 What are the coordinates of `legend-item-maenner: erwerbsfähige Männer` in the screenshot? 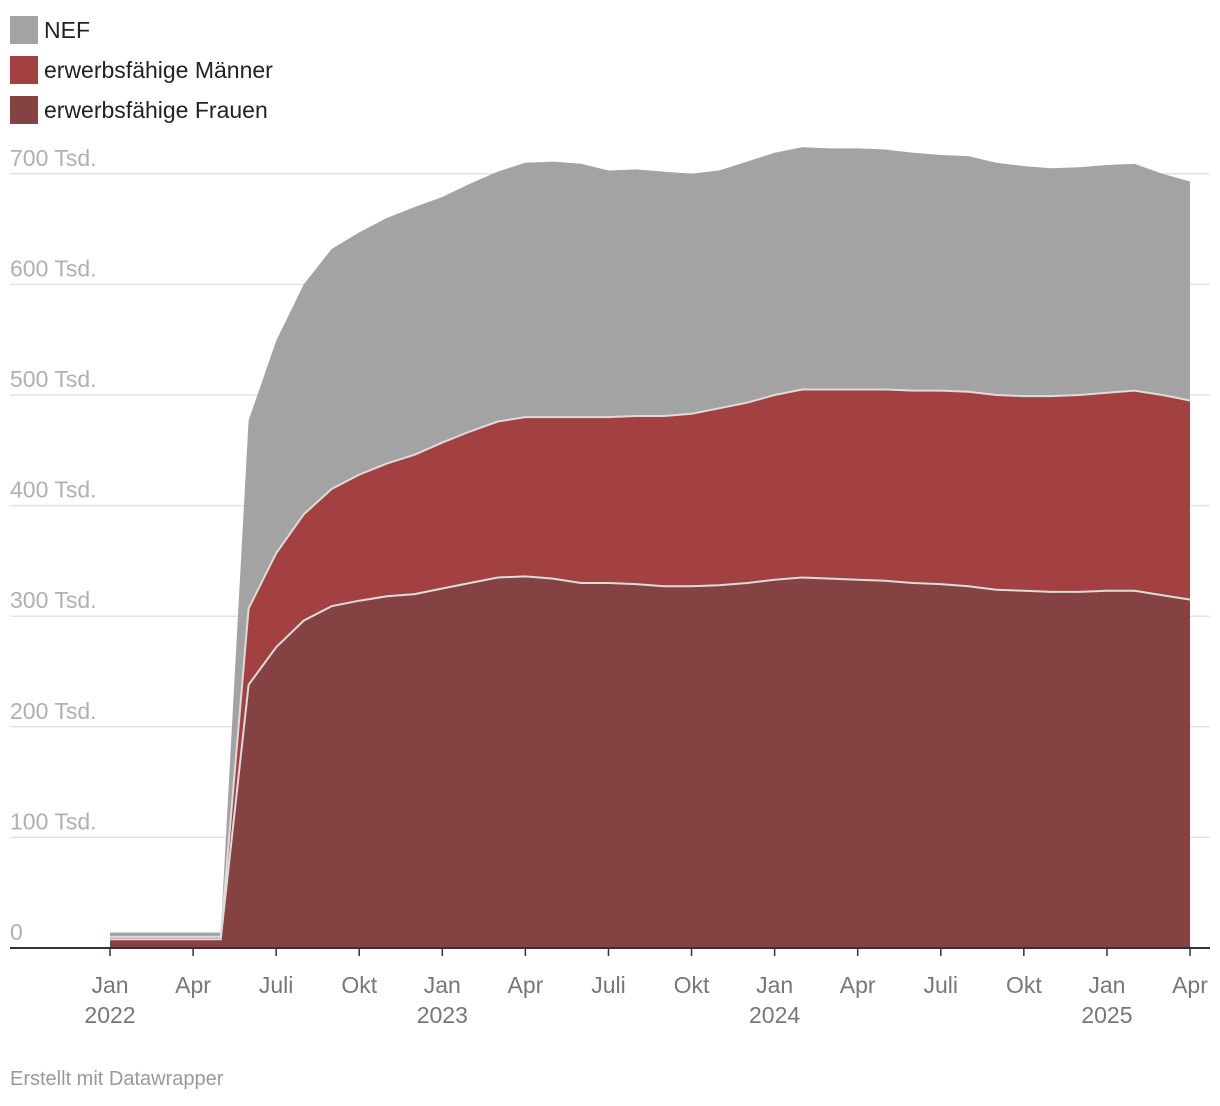 It's located at (141, 70).